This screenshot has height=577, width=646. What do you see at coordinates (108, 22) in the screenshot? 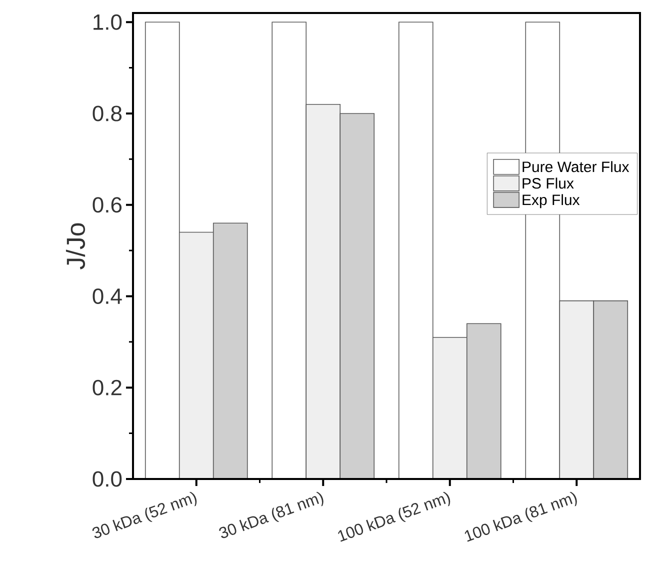
I see `y-tick-label: 1.0` at bounding box center [108, 22].